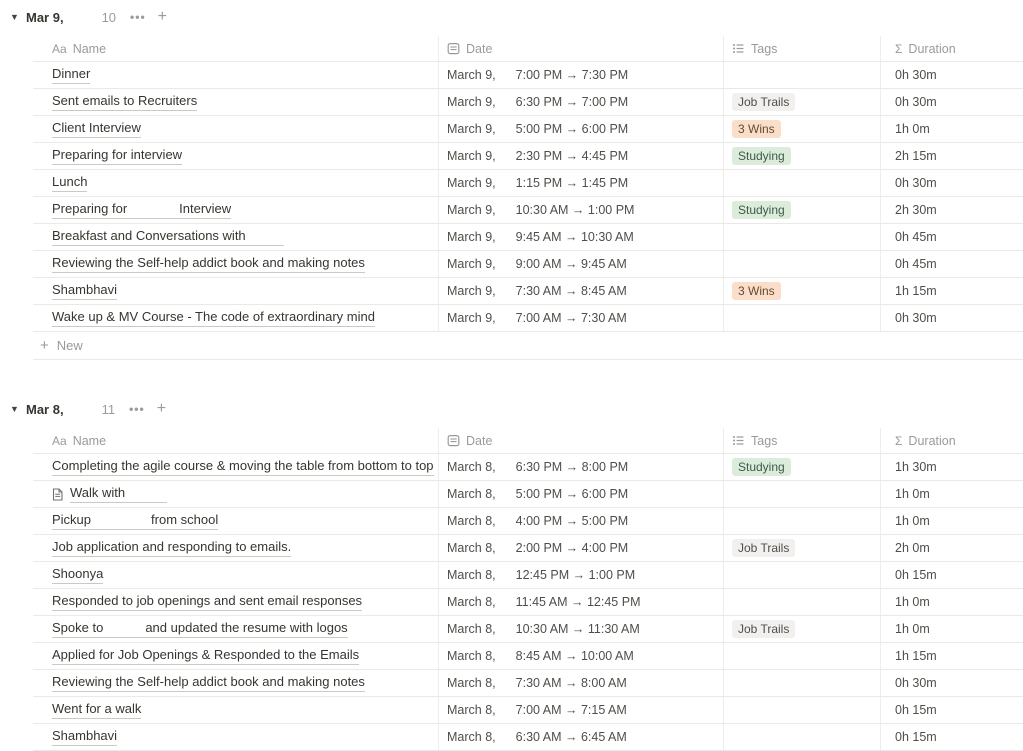  Describe the element at coordinates (580, 291) in the screenshot. I see `date-cell: March 9, 7:30 AM → 8:45 AM` at that location.